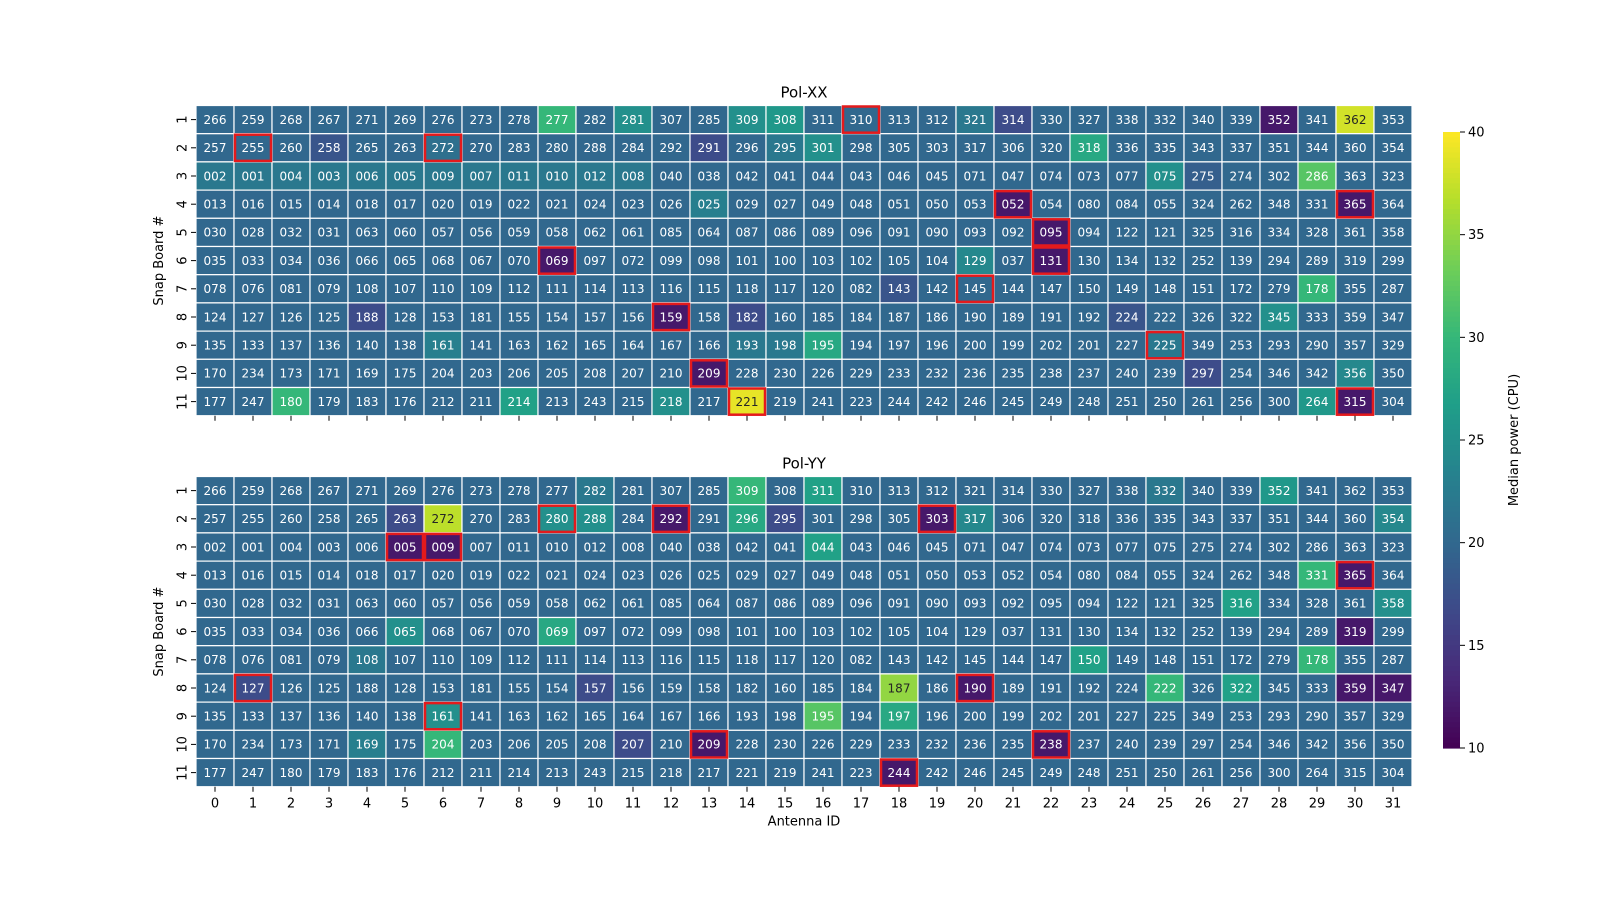 The width and height of the screenshot is (1600, 900). I want to click on cell-label: 193, so click(747, 346).